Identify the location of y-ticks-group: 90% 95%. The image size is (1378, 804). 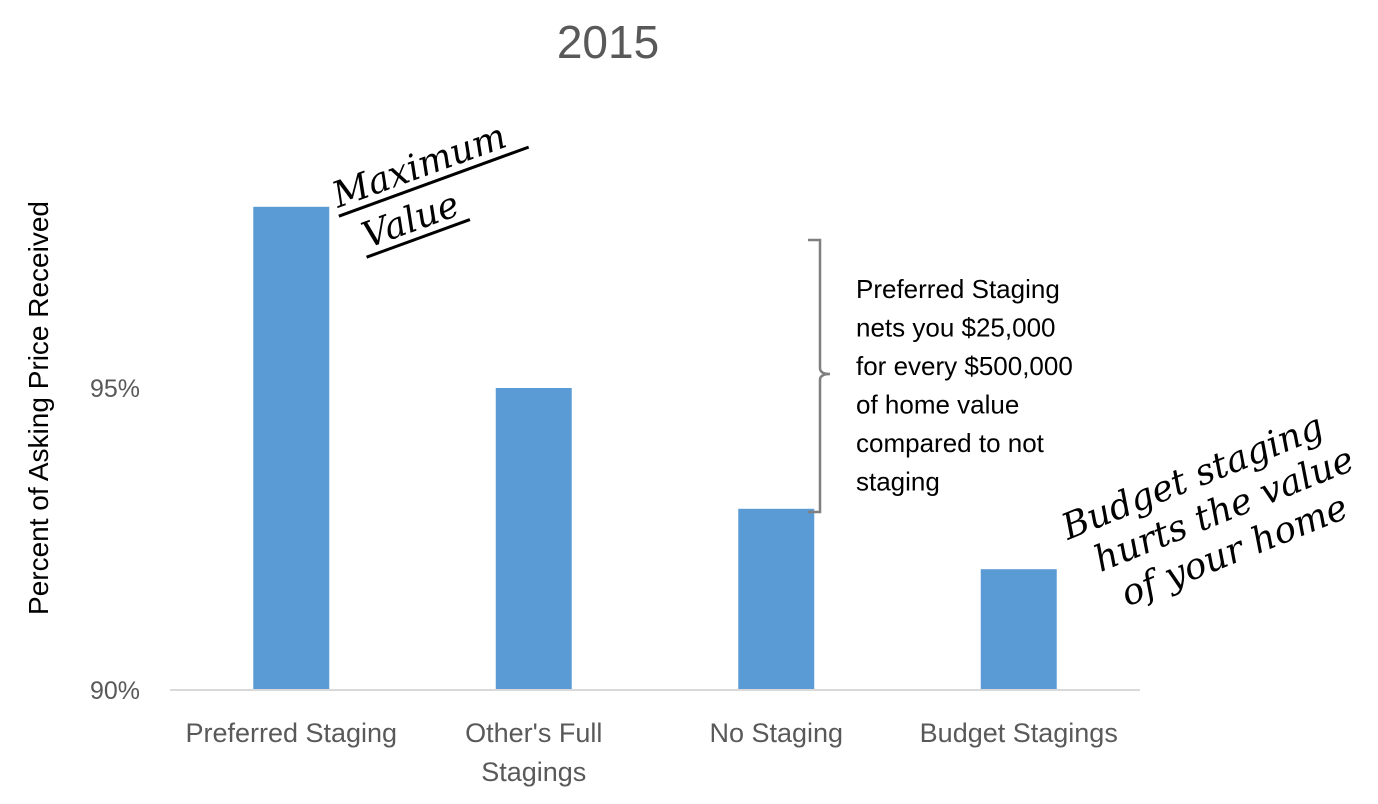
(115, 540).